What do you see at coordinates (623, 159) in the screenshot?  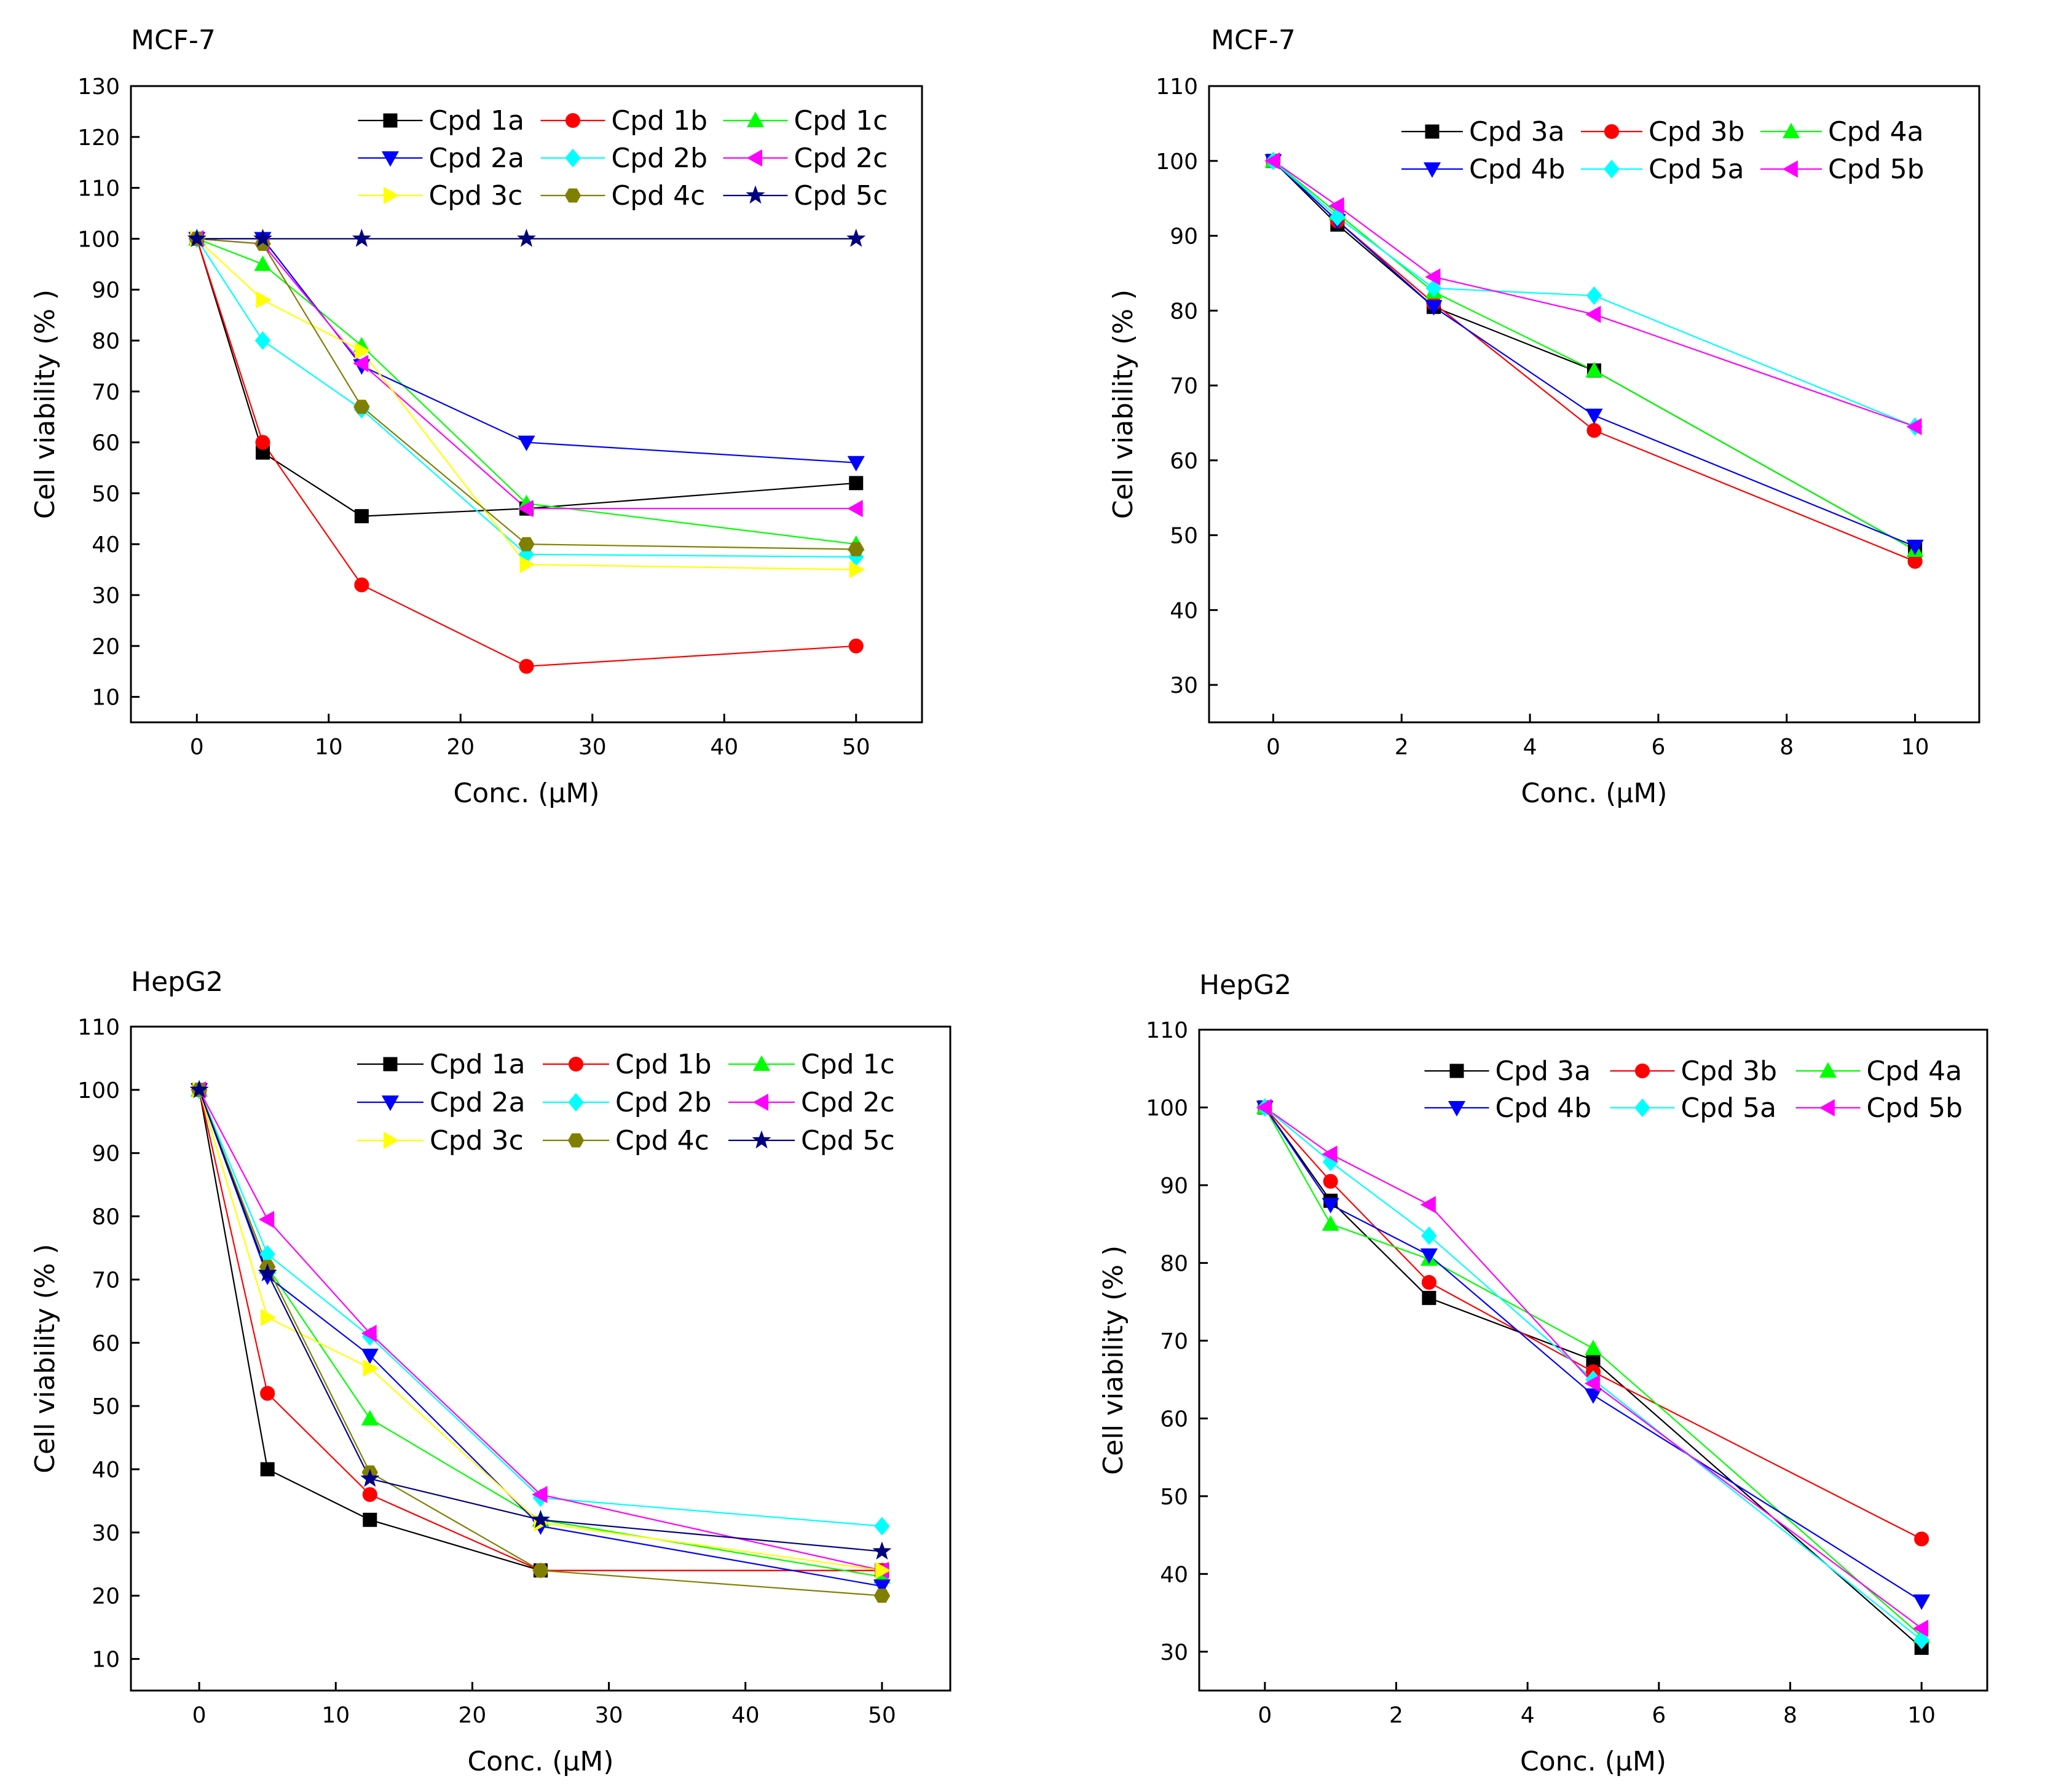 I see `legend-item-cpd-2b: Cpd 2b` at bounding box center [623, 159].